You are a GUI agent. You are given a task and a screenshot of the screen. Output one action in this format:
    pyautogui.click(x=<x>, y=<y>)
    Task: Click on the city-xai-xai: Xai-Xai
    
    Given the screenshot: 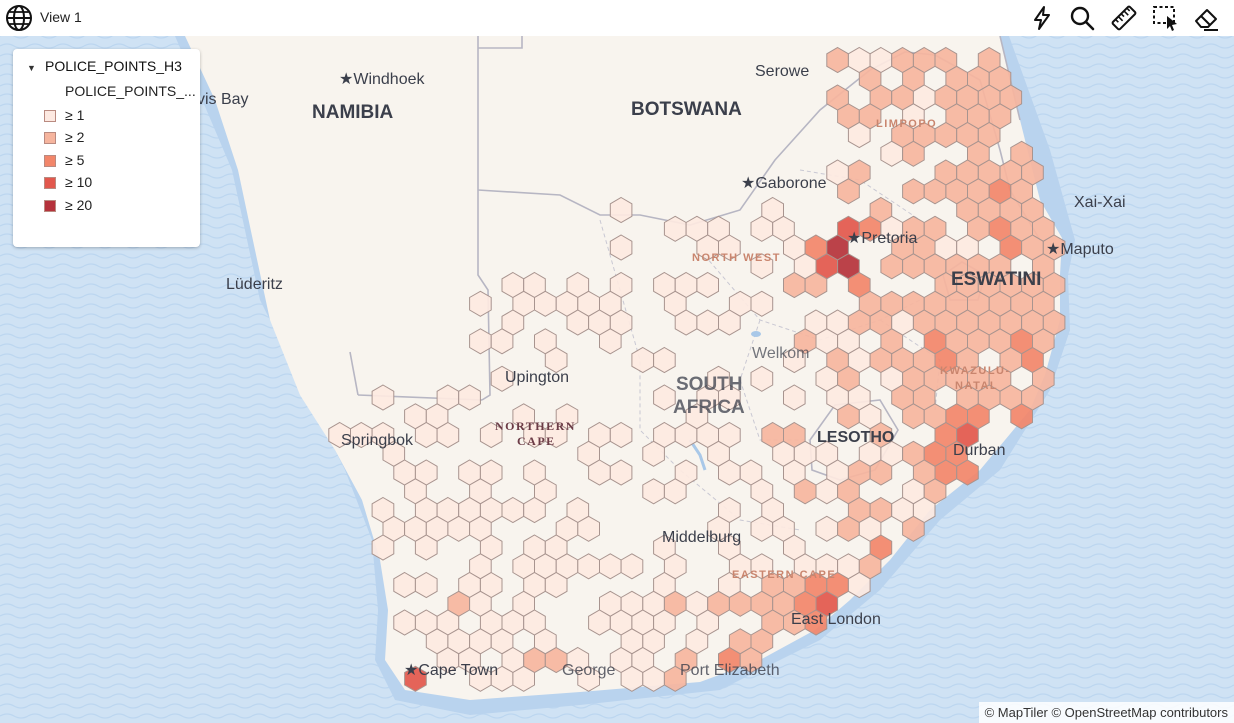 What is the action you would take?
    pyautogui.click(x=1100, y=202)
    